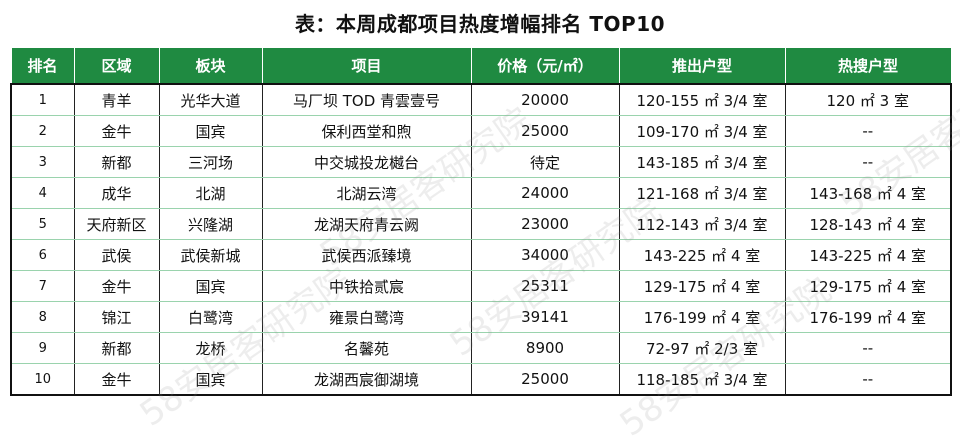 This screenshot has height=445, width=960. Describe the element at coordinates (116, 317) in the screenshot. I see `district-cell: 锦江` at that location.